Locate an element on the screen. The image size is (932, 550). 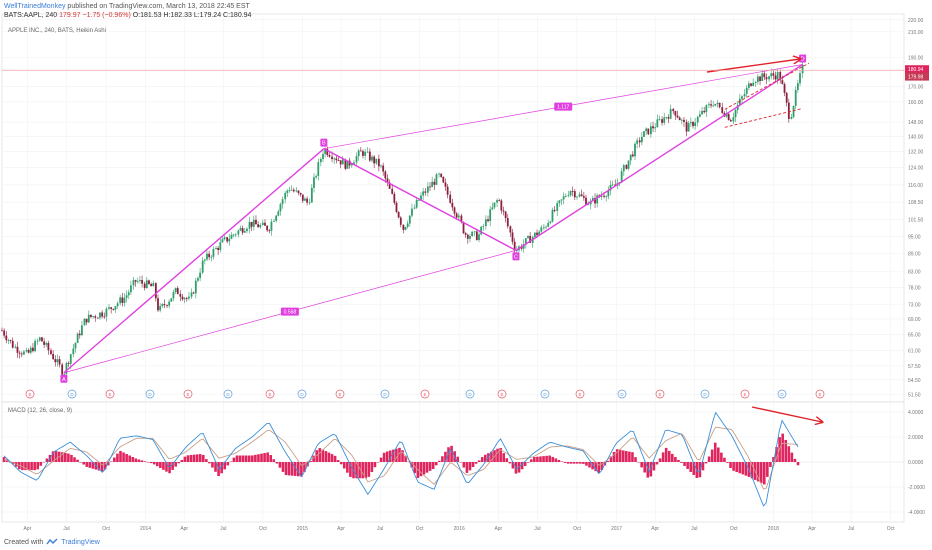
macd-tick-label: 0.0000 is located at coordinates (916, 463).